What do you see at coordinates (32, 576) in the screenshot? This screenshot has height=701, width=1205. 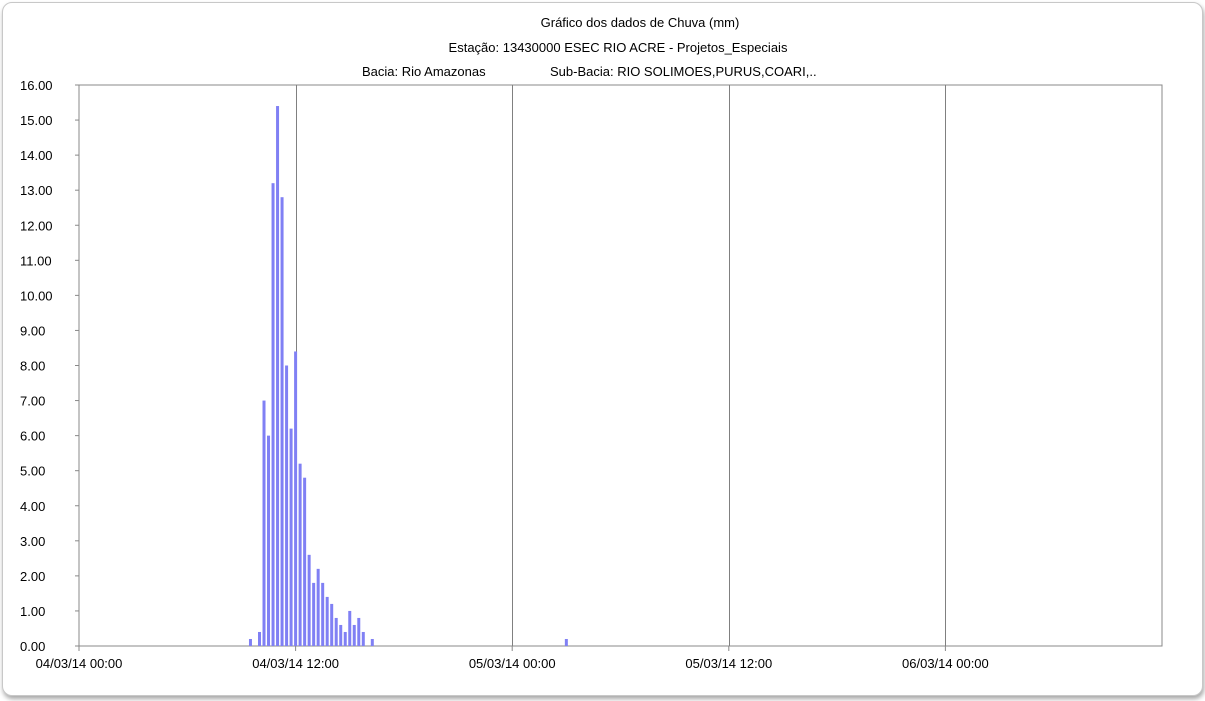 I see `y-tick-label: 2.00` at bounding box center [32, 576].